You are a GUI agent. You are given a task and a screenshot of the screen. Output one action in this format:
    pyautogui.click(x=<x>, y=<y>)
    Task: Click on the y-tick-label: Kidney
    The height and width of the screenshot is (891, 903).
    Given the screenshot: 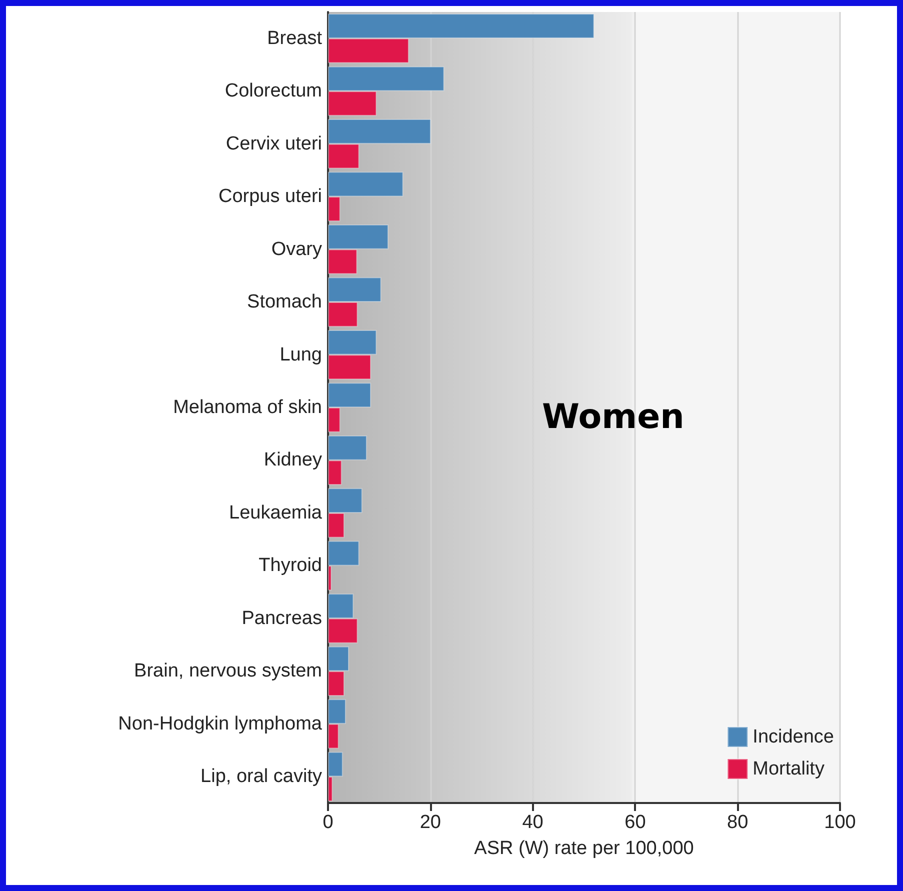 What is the action you would take?
    pyautogui.click(x=293, y=460)
    